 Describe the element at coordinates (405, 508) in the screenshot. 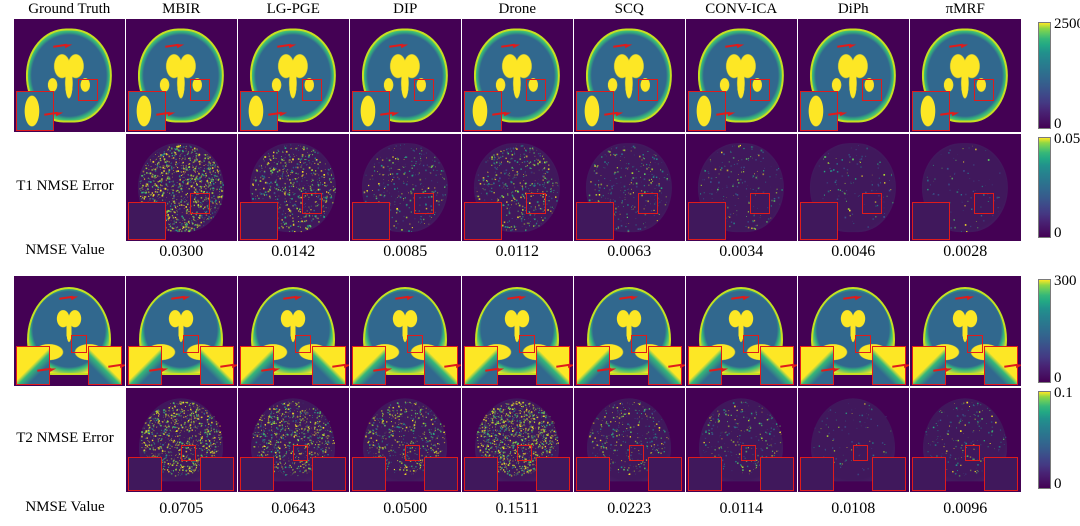

I see `nmse-value-t2-2: 0.0500` at that location.